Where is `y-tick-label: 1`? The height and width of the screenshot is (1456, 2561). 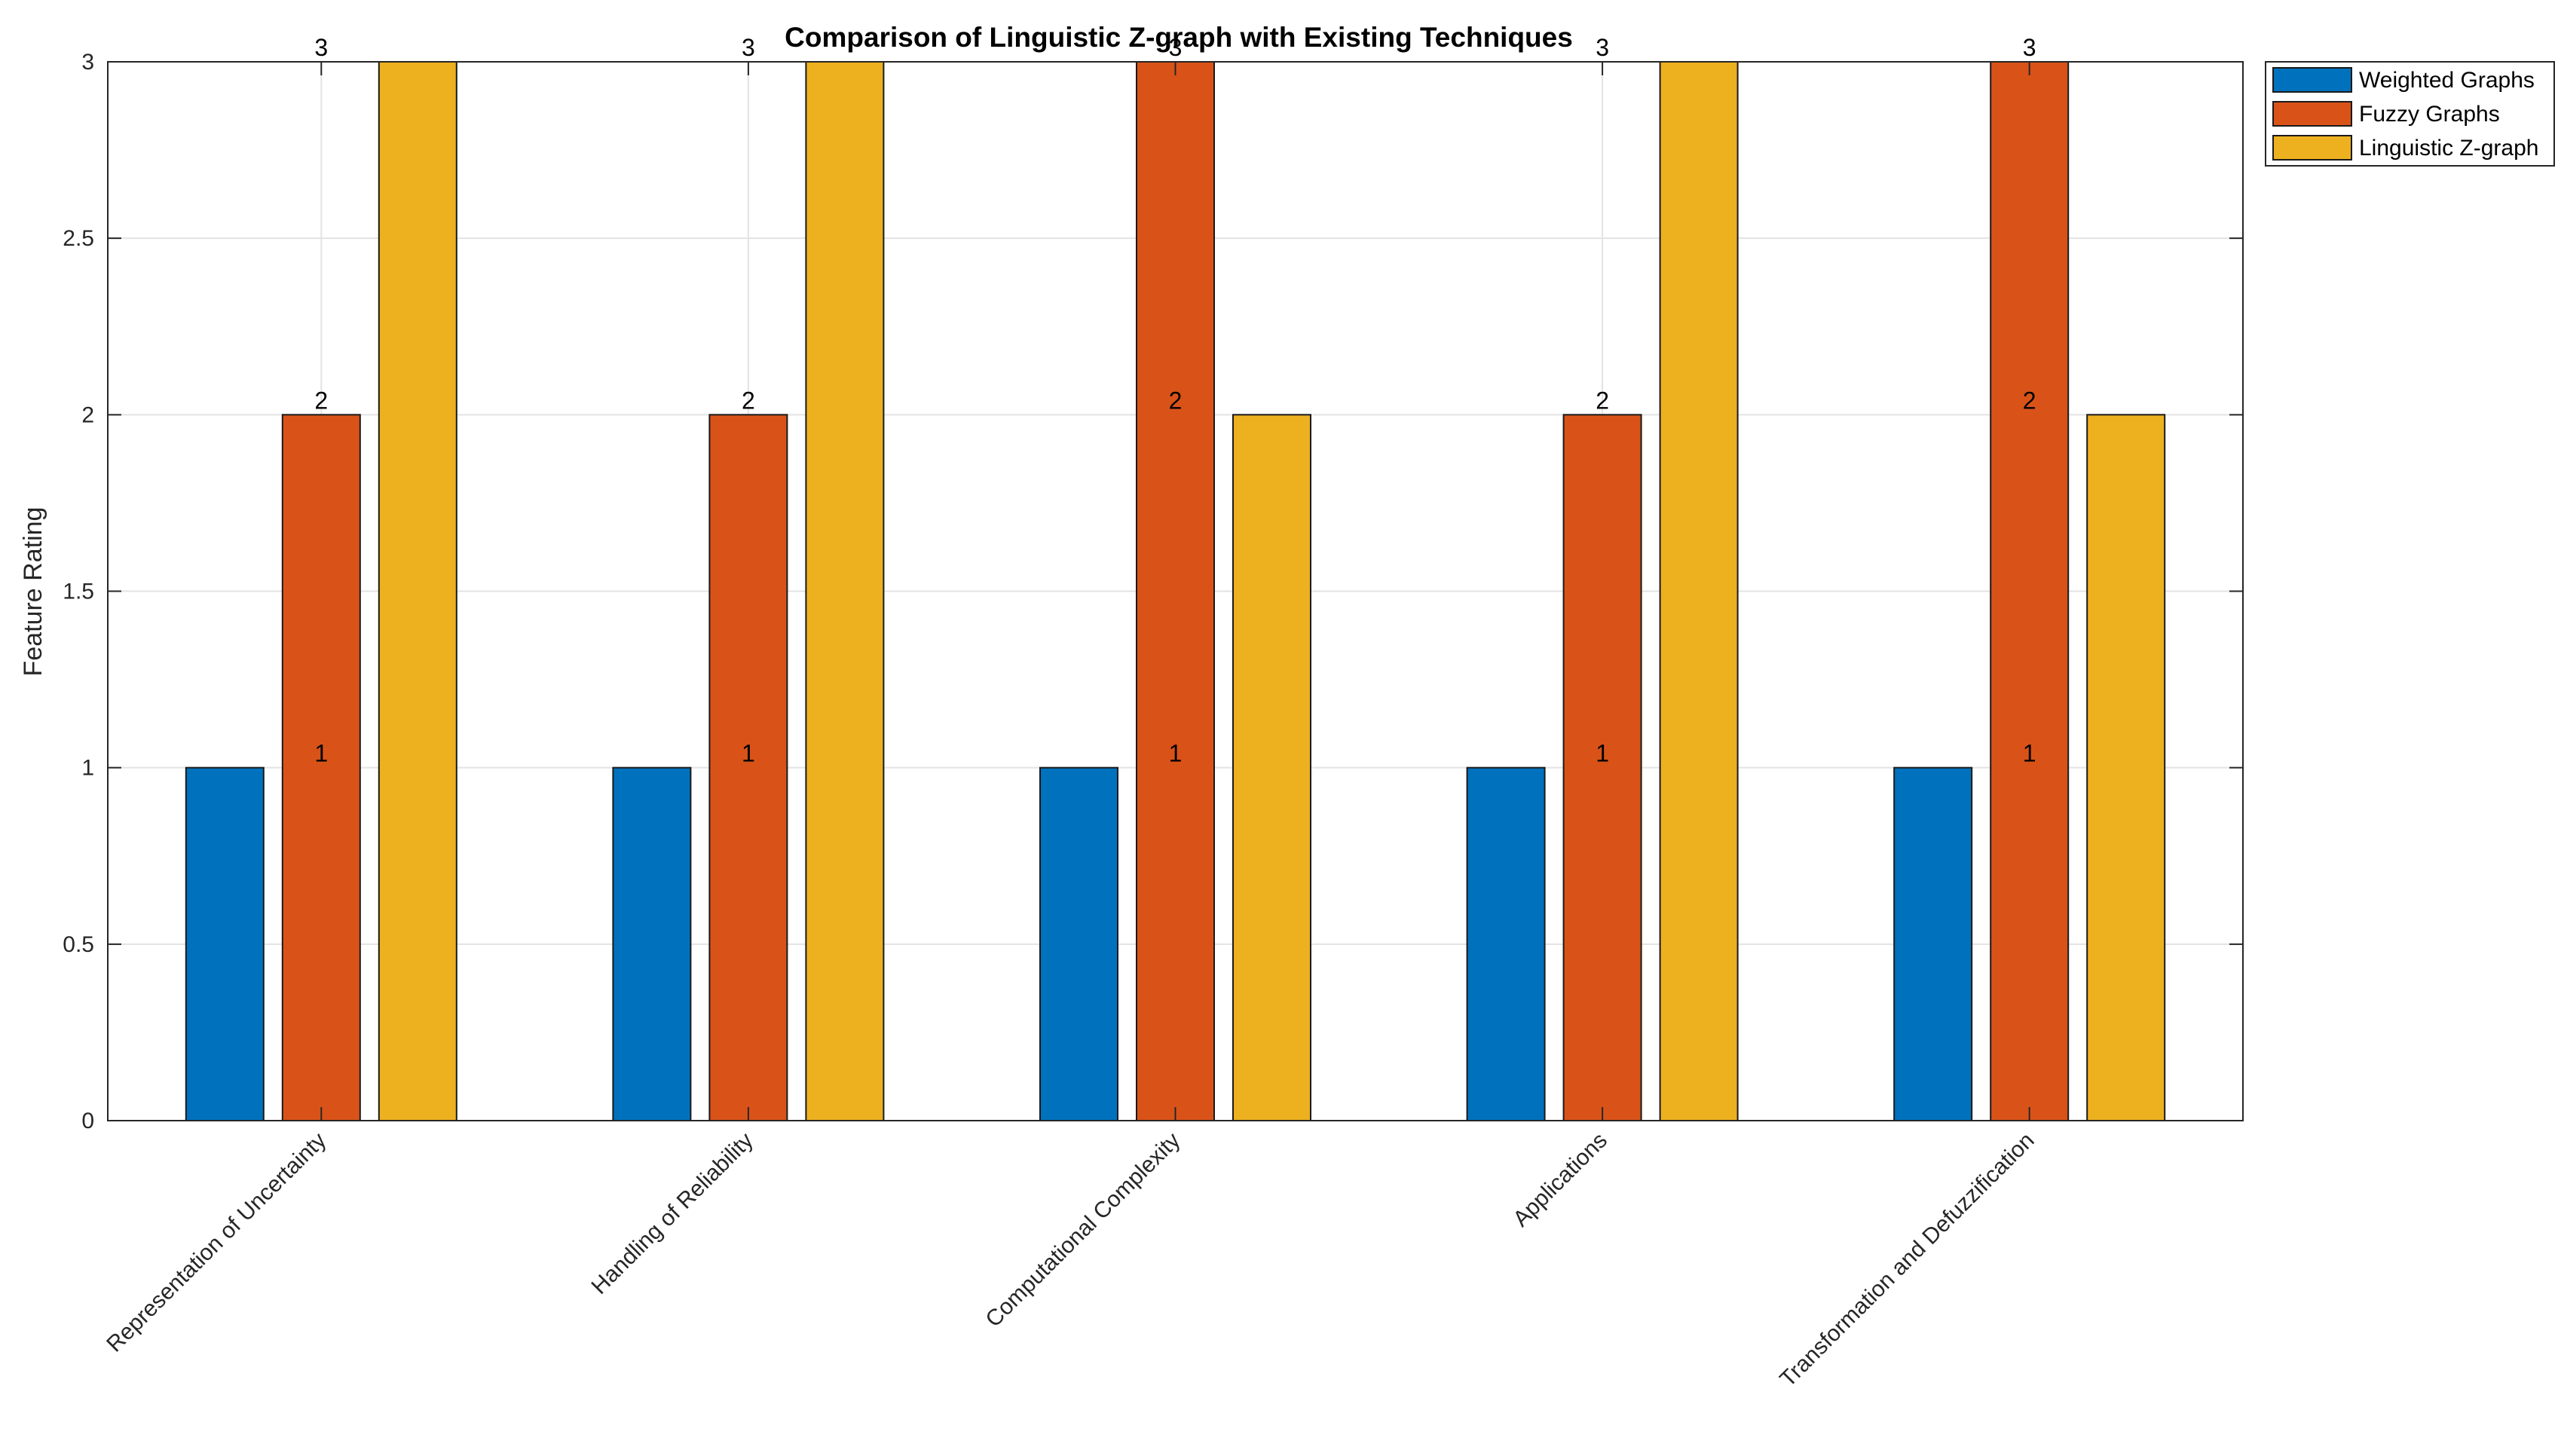
y-tick-label: 1 is located at coordinates (87, 768).